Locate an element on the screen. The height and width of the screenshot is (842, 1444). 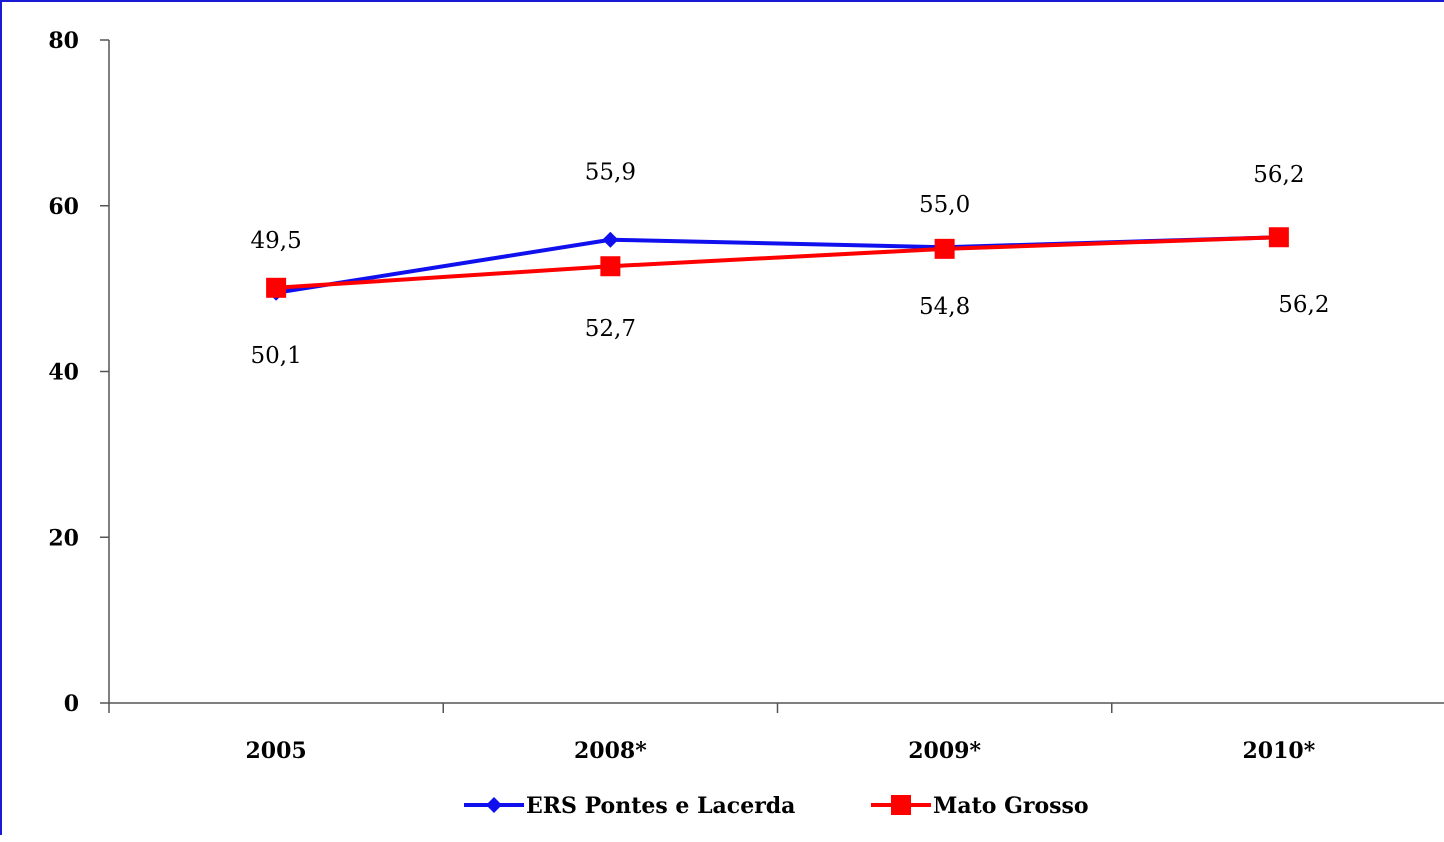
x-tick-label: 2008* is located at coordinates (610, 751).